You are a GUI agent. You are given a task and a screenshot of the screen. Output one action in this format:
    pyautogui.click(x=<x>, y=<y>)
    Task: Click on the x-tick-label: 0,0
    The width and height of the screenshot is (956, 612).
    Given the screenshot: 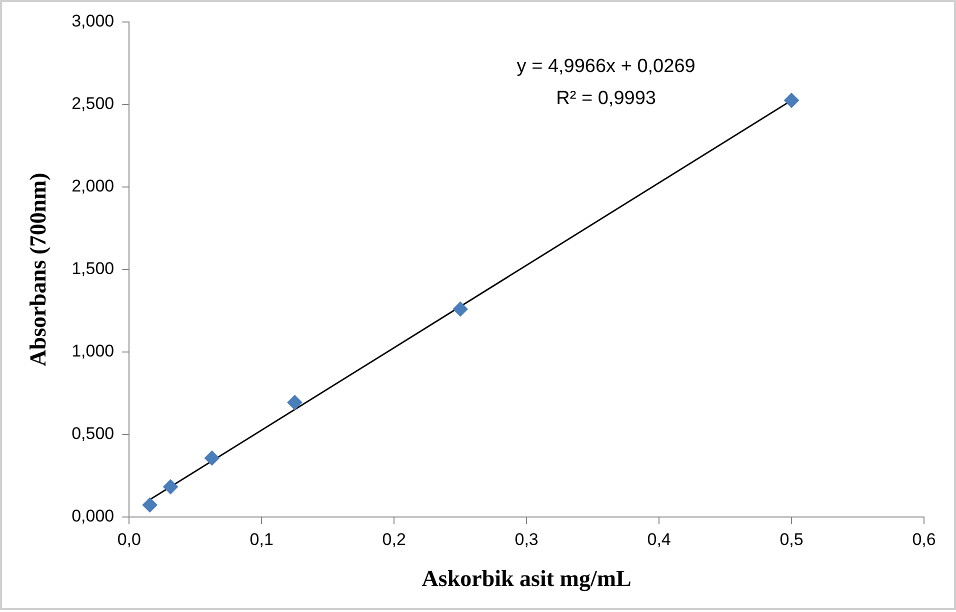 What is the action you would take?
    pyautogui.click(x=129, y=539)
    